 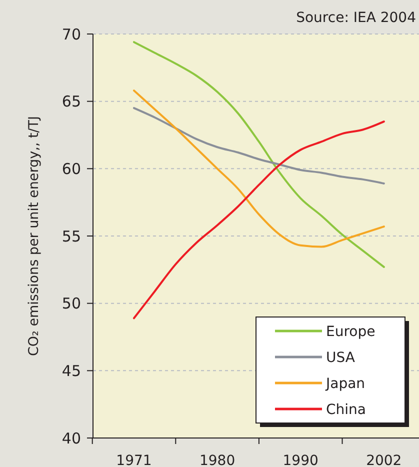 What do you see at coordinates (346, 410) in the screenshot?
I see `legend-label: China` at bounding box center [346, 410].